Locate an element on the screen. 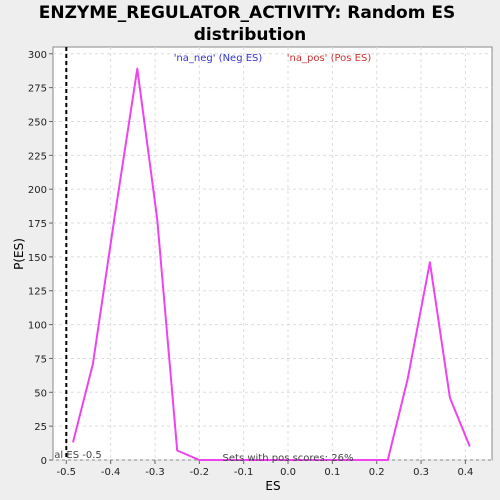 The image size is (500, 500). x-tick-label: 0.1 is located at coordinates (332, 472).